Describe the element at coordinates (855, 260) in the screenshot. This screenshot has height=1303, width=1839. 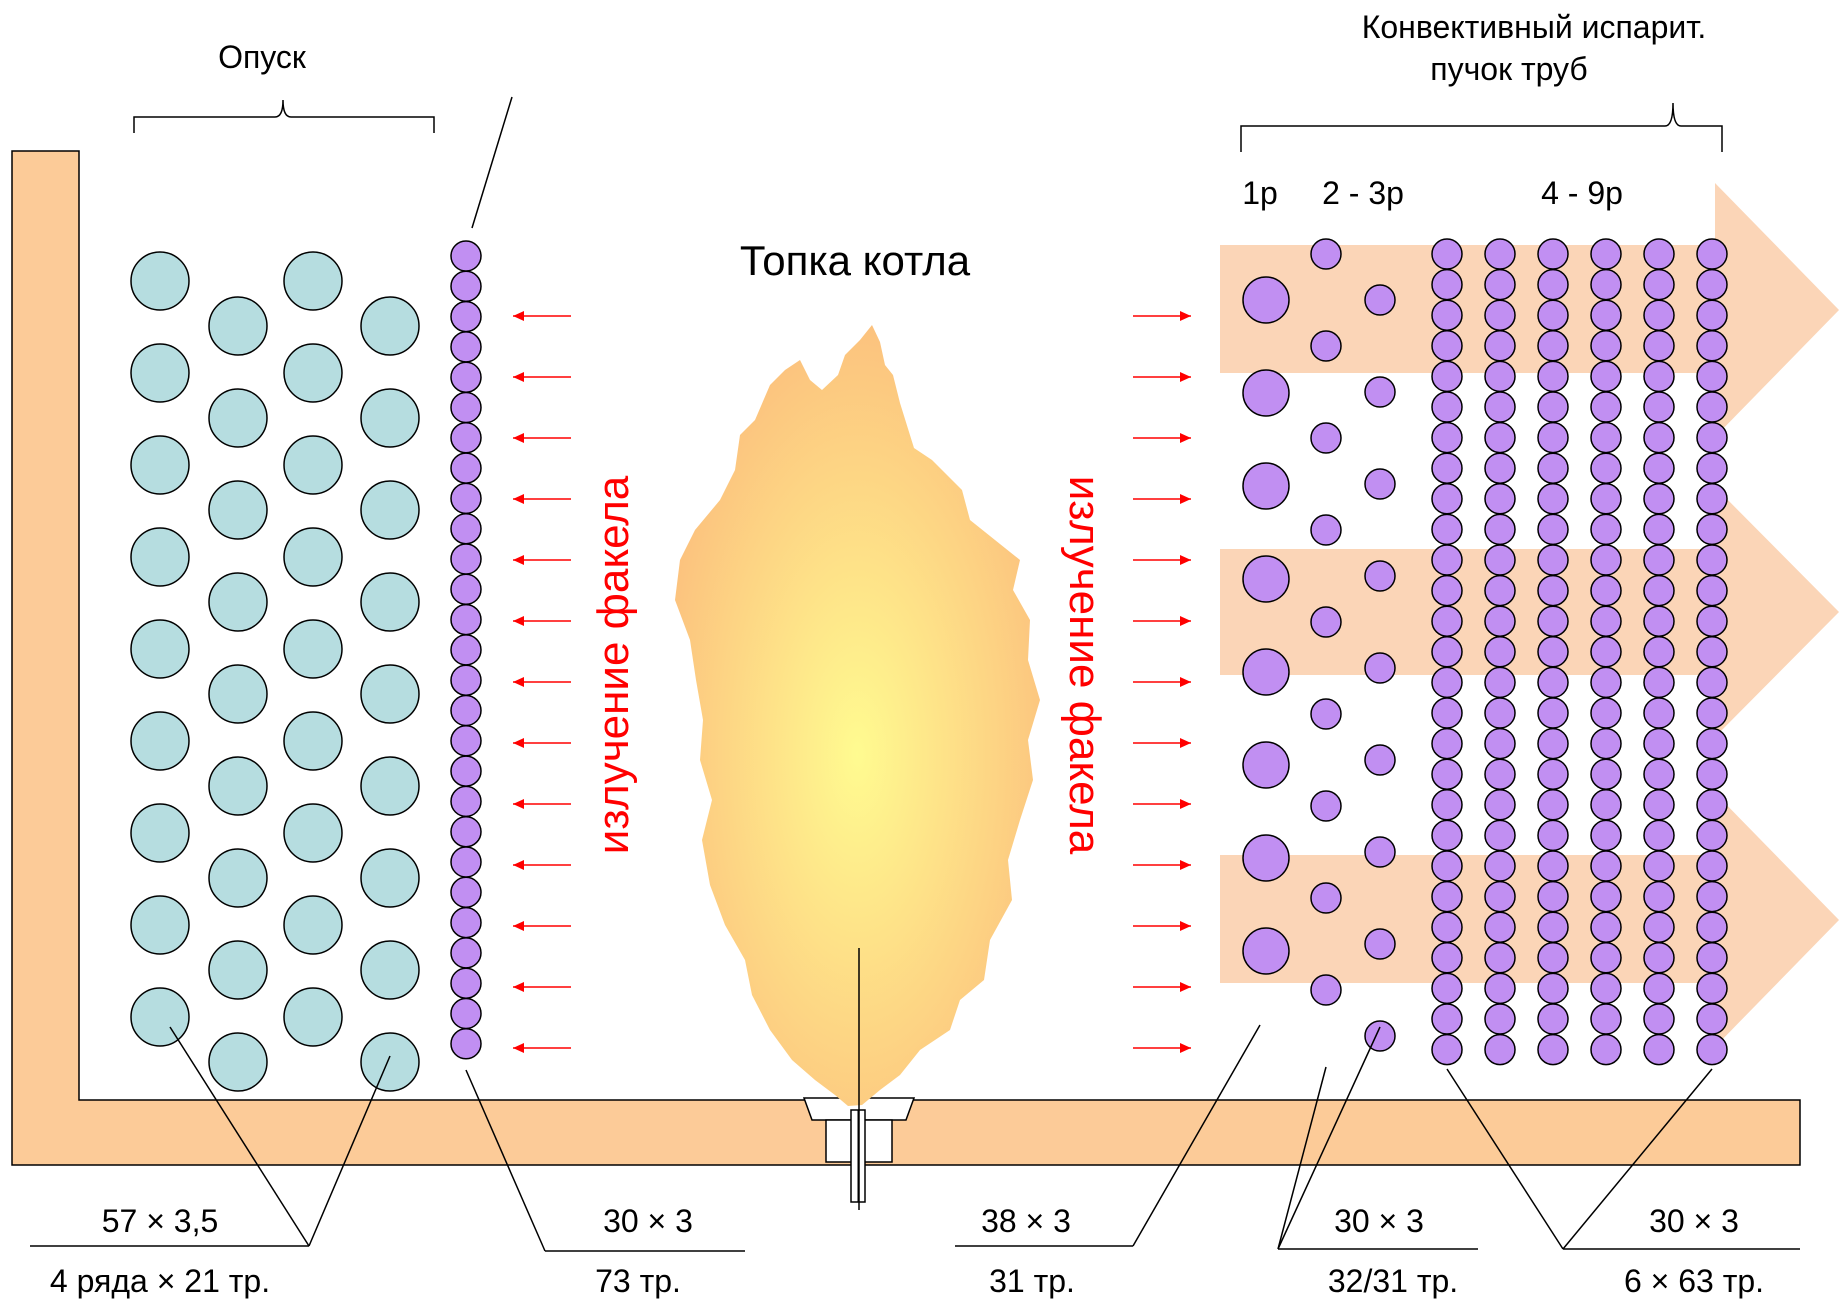
I see `furnace-label: Топка котла` at that location.